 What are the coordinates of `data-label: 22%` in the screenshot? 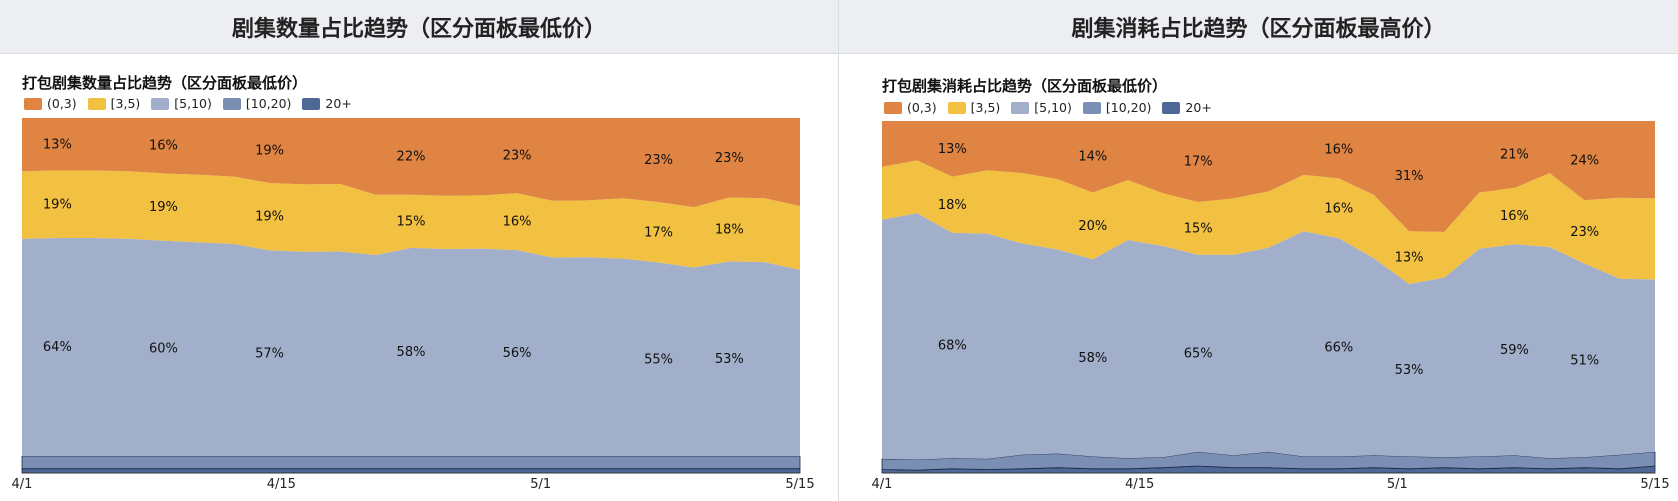 It's located at (411, 156).